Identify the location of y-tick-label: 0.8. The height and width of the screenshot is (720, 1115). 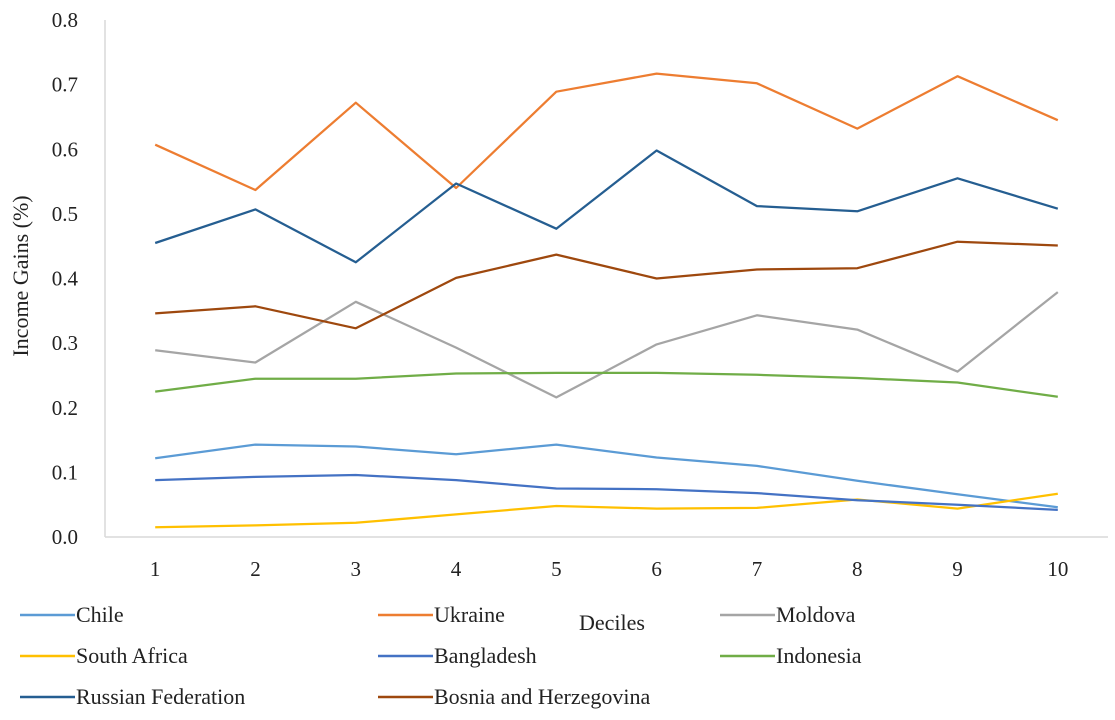
(65, 20).